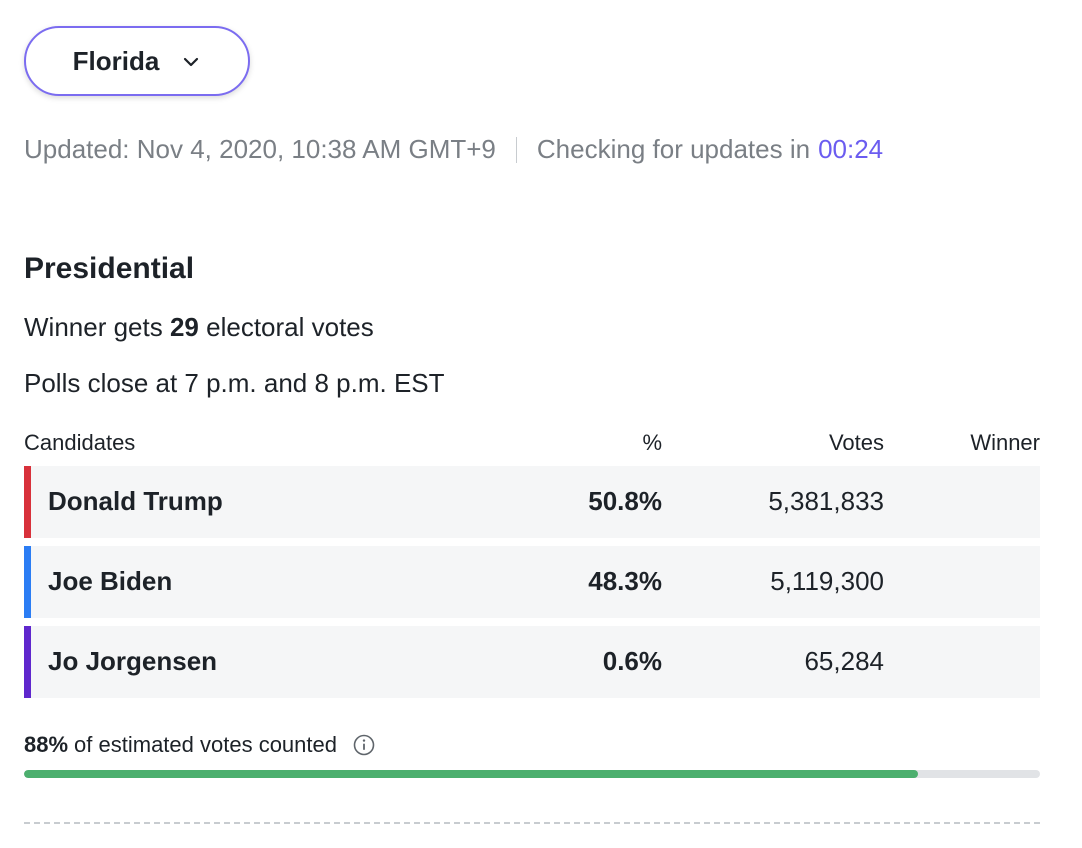  What do you see at coordinates (827, 581) in the screenshot?
I see `candidate-votes: 5,119,300` at bounding box center [827, 581].